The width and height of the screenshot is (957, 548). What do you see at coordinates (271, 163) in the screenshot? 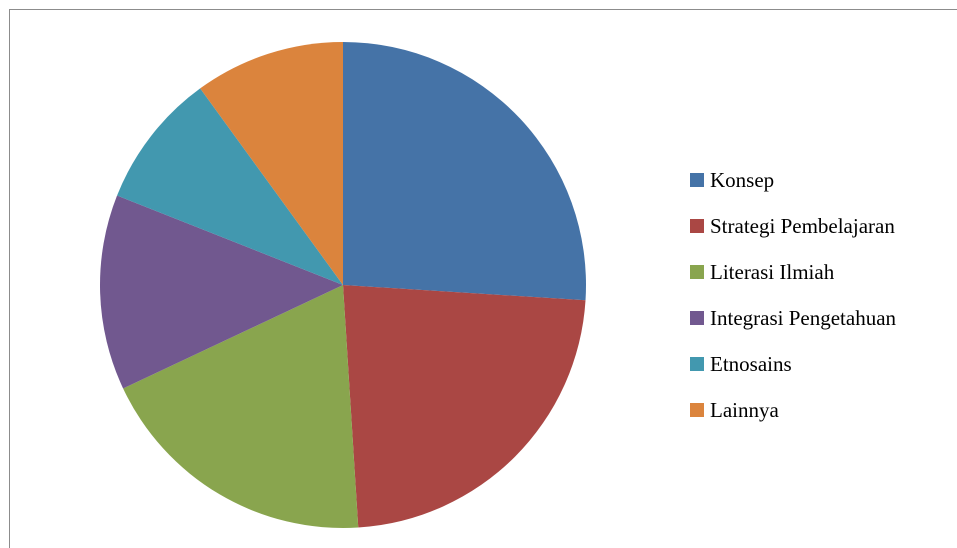
I see `pie-slice-lainnya` at bounding box center [271, 163].